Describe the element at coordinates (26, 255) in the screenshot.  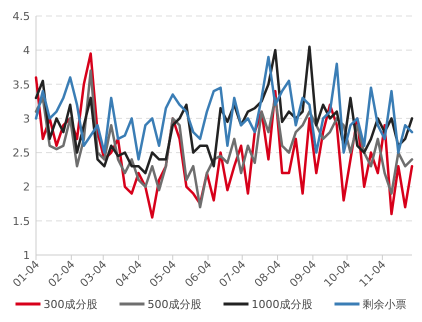
I see `y-tick-label: 1` at that location.